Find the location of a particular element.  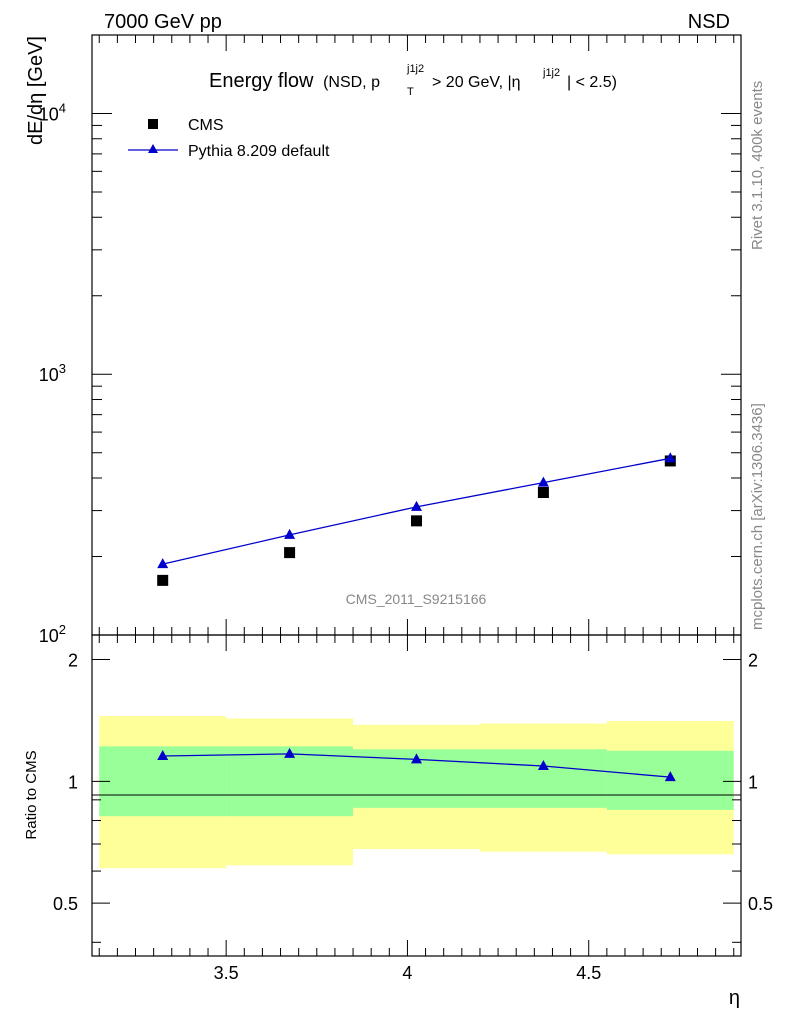

mcplots-label: mcplots.cern.ch [arXiv:1306.3436] is located at coordinates (757, 516).